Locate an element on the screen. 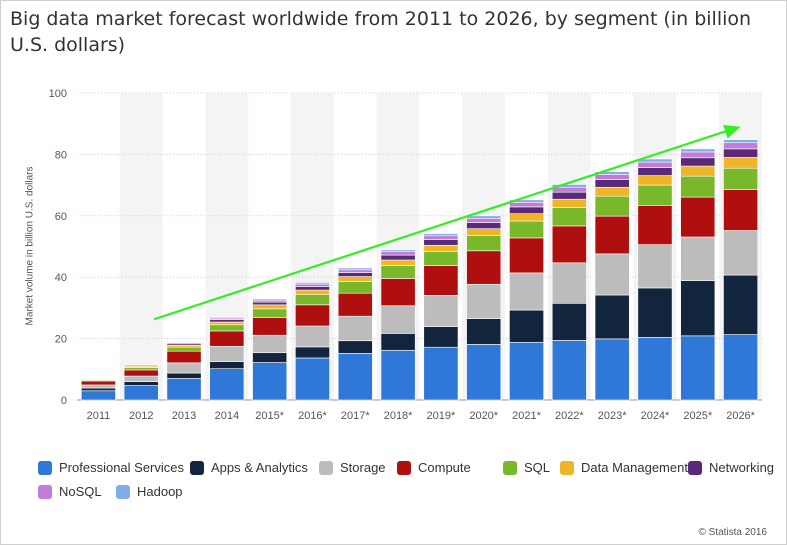 This screenshot has height=545, width=787. column-band is located at coordinates (141, 246).